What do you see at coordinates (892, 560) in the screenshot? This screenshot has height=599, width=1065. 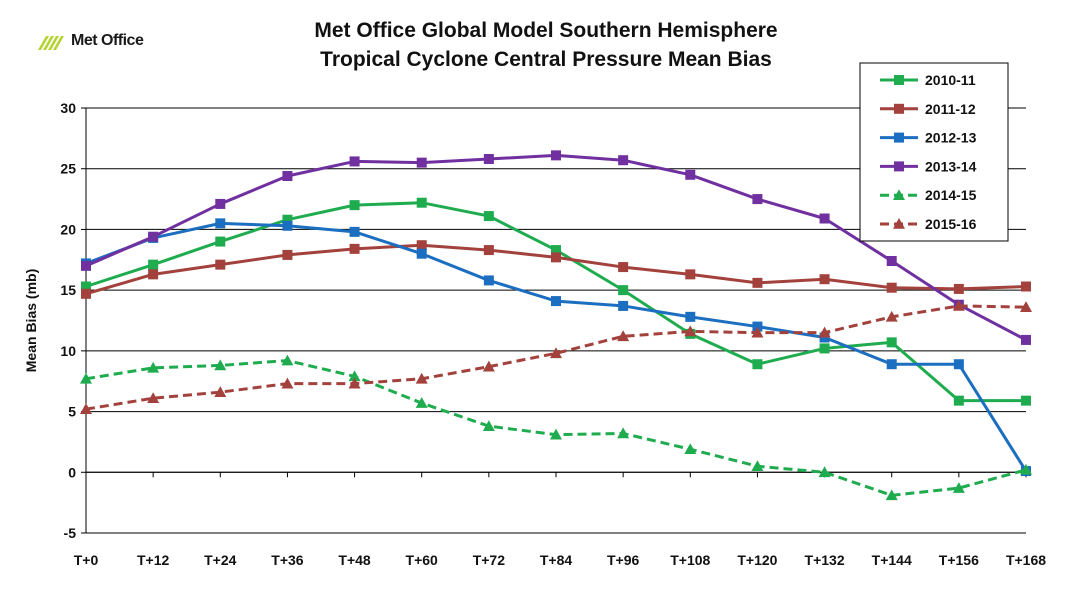 I see `x-tick-label: T+144` at bounding box center [892, 560].